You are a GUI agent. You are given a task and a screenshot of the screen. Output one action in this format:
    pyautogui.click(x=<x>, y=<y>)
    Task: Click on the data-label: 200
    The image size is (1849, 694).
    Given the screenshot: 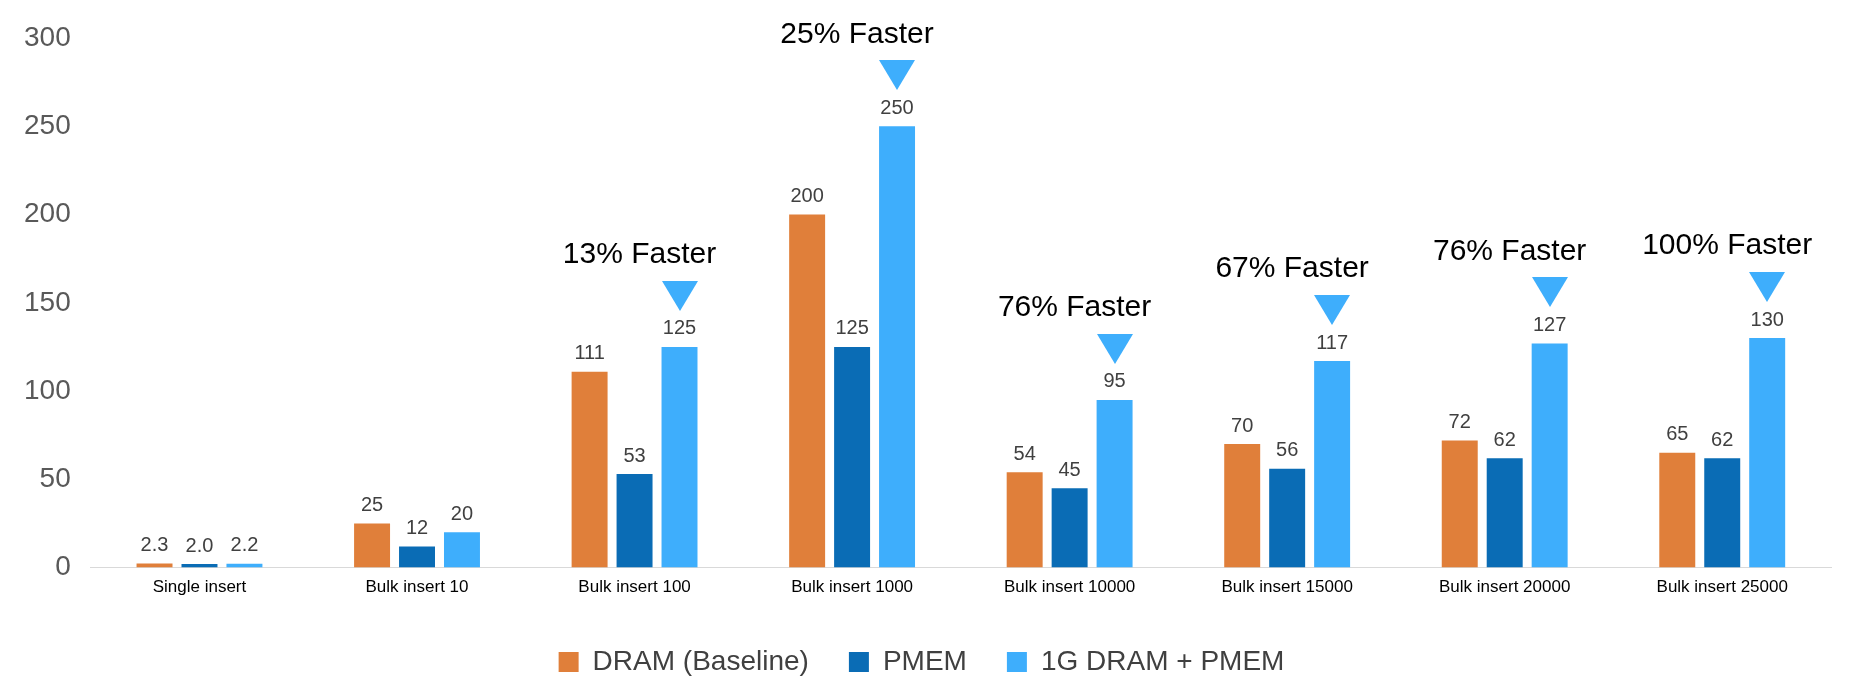 What is the action you would take?
    pyautogui.click(x=807, y=195)
    